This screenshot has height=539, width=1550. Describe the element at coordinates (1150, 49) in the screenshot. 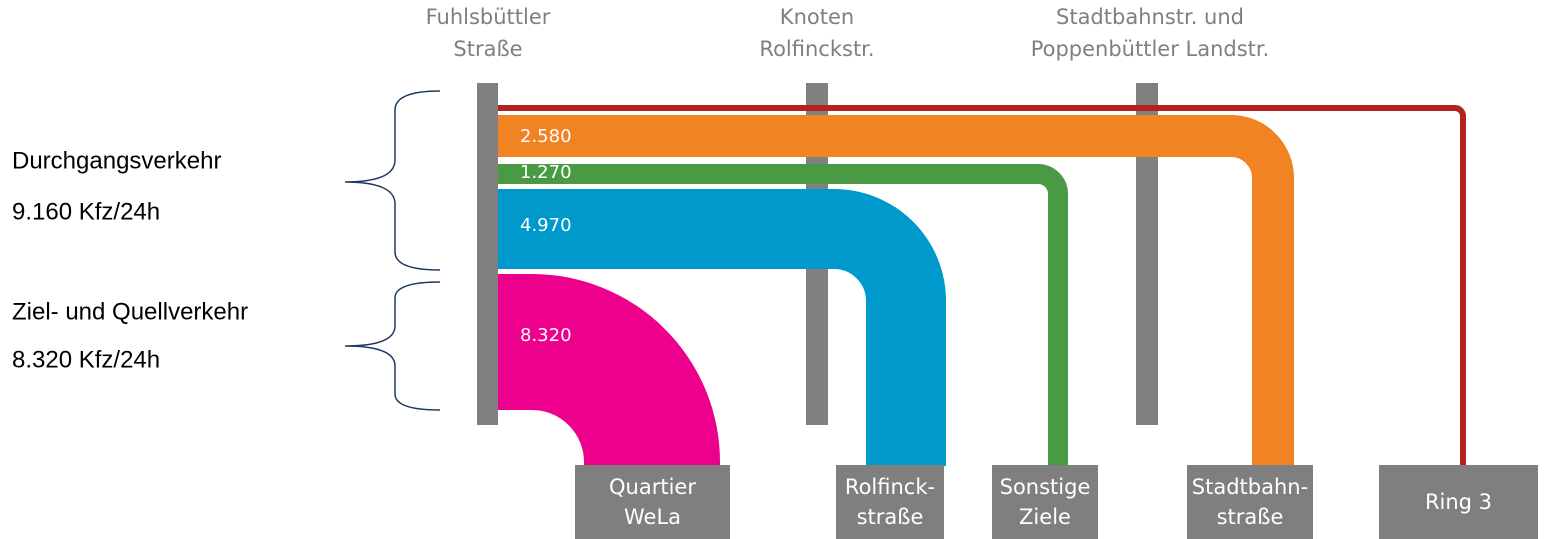

I see `node-label: Poppenbüttler Landstr.` at that location.